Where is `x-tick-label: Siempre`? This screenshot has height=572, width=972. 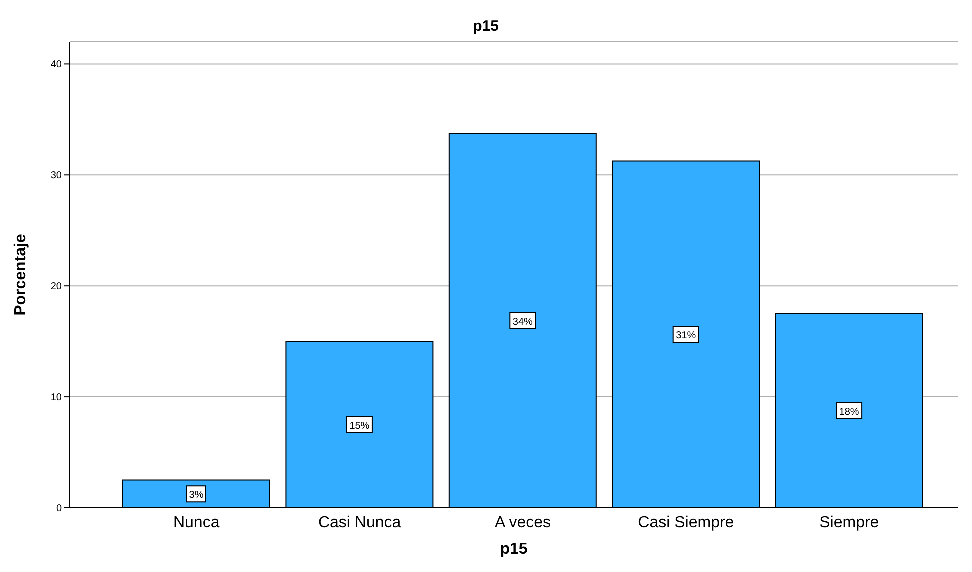 x-tick-label: Siempre is located at coordinates (850, 523).